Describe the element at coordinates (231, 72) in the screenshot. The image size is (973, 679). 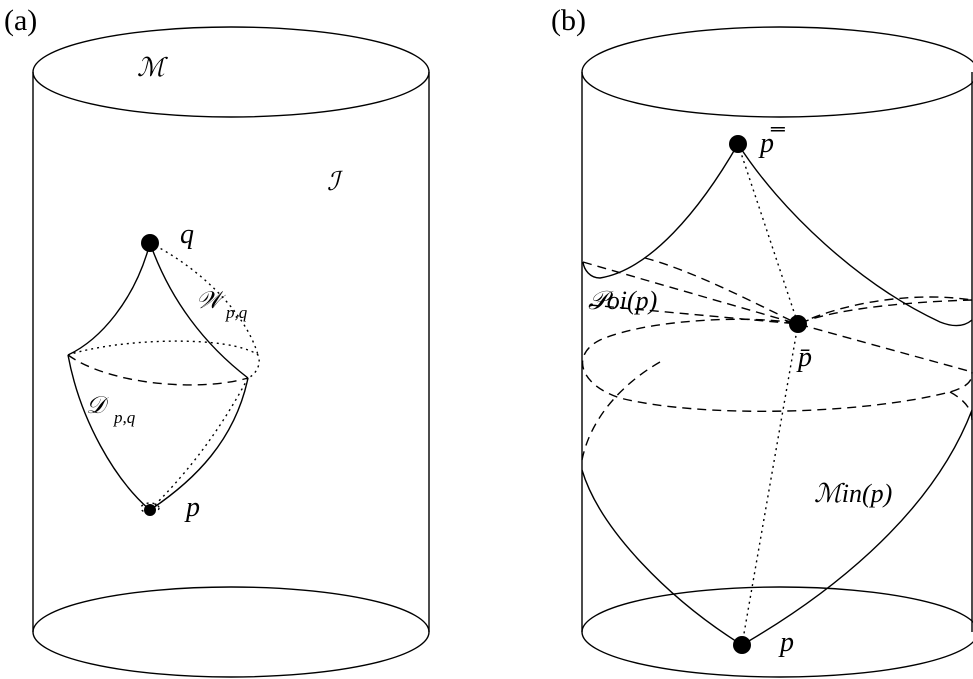
I see `cylinder-a-top-ellipse` at that location.